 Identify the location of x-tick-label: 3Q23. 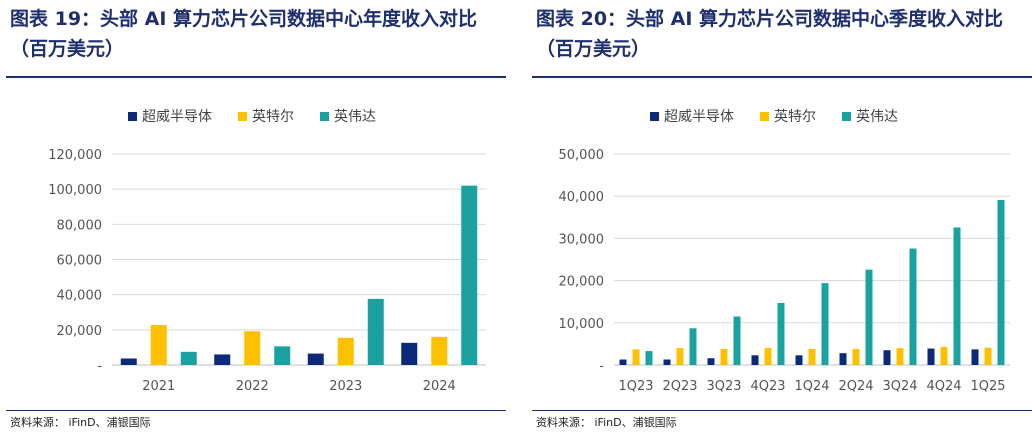
(723, 386).